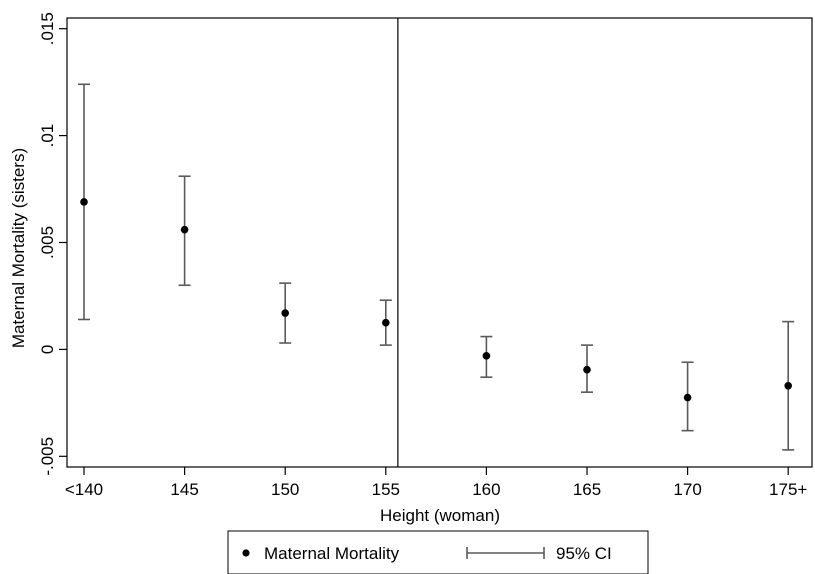  What do you see at coordinates (47, 242) in the screenshot?
I see `y-tick-label: .005` at bounding box center [47, 242].